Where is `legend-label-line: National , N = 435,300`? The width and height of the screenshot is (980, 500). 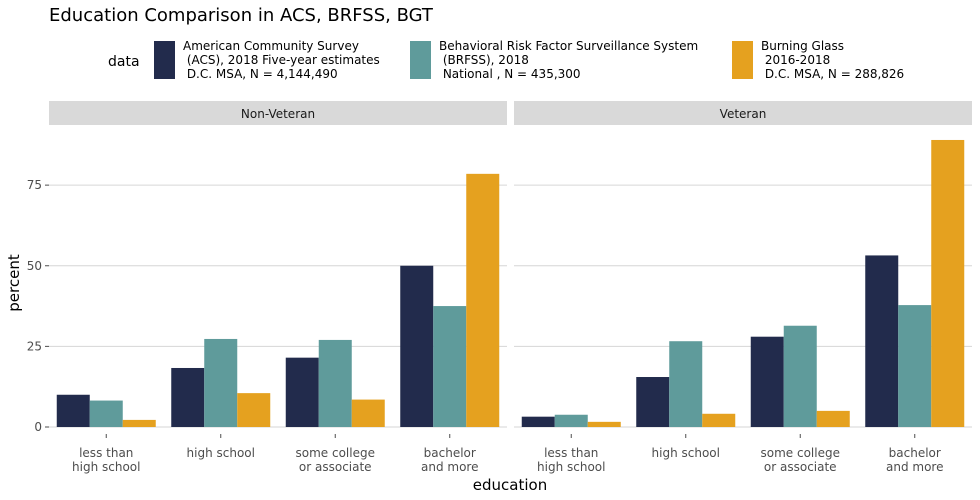
legend-label-line: National , N = 435,300 is located at coordinates (510, 74).